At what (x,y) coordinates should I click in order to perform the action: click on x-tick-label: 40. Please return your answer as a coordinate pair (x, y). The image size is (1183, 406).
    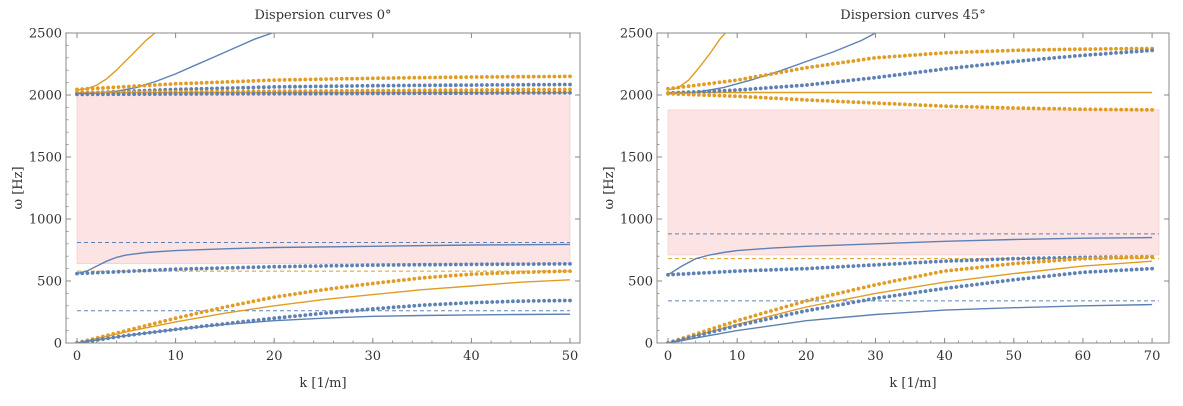
    Looking at the image, I should click on (944, 356).